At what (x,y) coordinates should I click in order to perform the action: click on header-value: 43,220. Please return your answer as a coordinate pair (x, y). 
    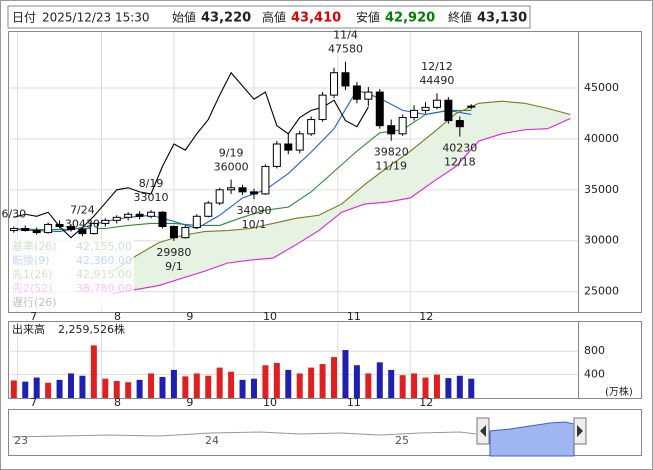
    Looking at the image, I should click on (226, 18).